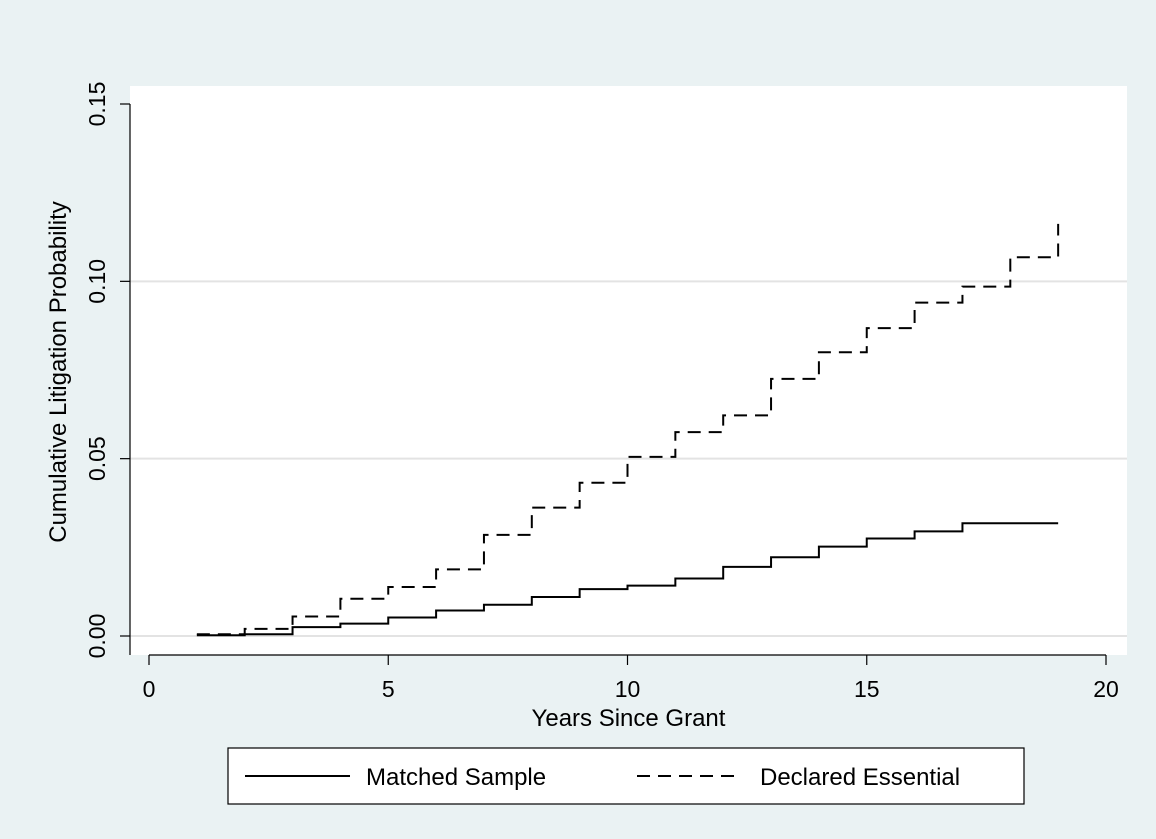 The width and height of the screenshot is (1156, 839). Describe the element at coordinates (629, 718) in the screenshot. I see `x-axis-label: Years Since Grant` at that location.